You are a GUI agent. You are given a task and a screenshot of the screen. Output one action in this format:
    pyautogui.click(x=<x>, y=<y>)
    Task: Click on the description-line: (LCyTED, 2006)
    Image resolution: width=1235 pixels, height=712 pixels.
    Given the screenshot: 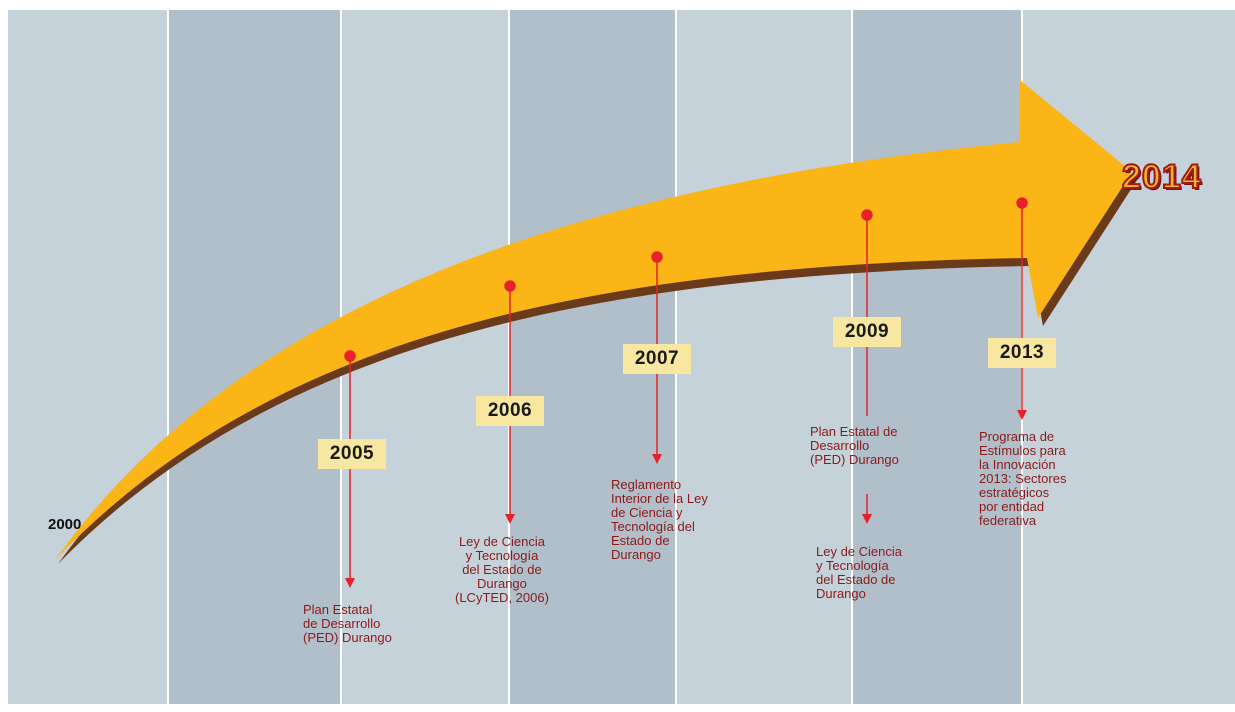 What is the action you would take?
    pyautogui.click(x=502, y=597)
    